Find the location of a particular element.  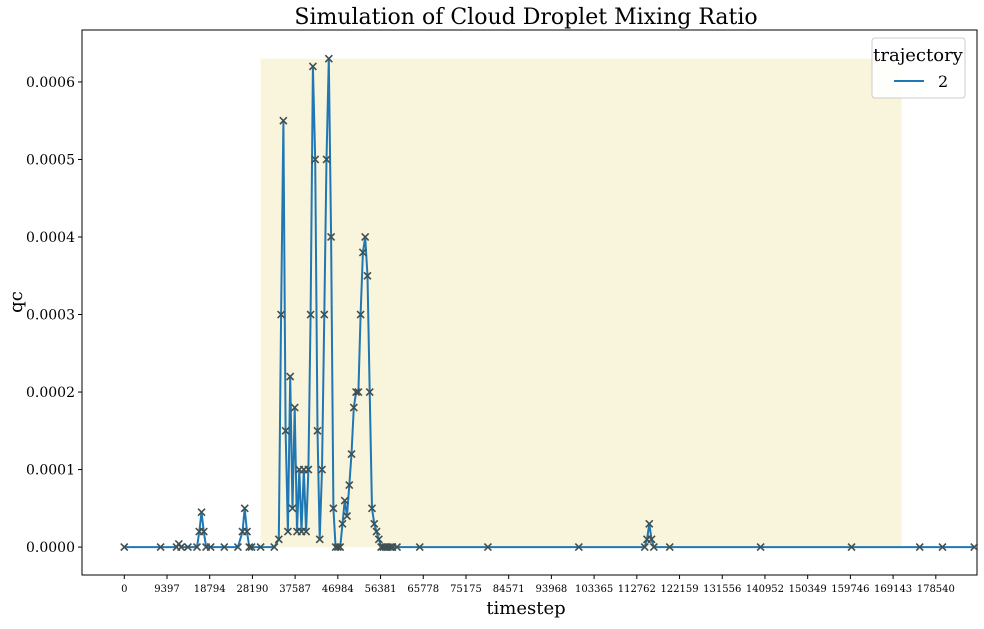

x-tick-label: 150349 is located at coordinates (808, 589).